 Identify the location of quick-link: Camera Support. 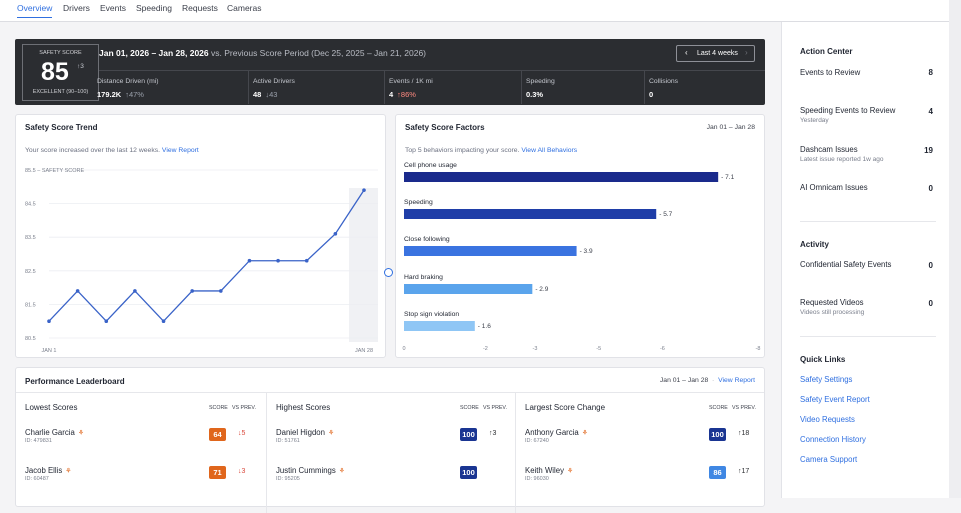
(829, 459).